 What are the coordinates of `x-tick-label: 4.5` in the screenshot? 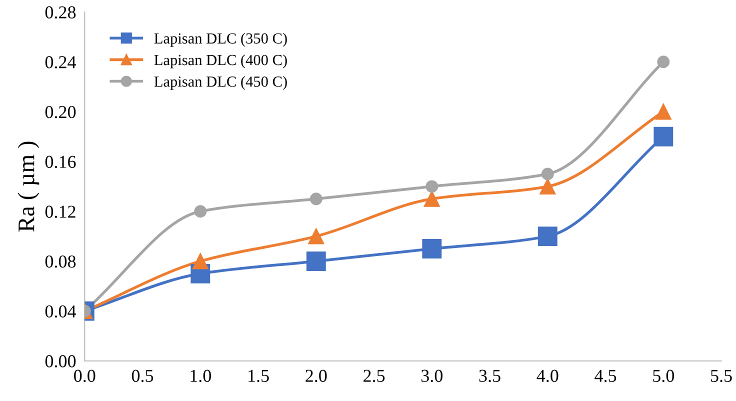 It's located at (605, 376).